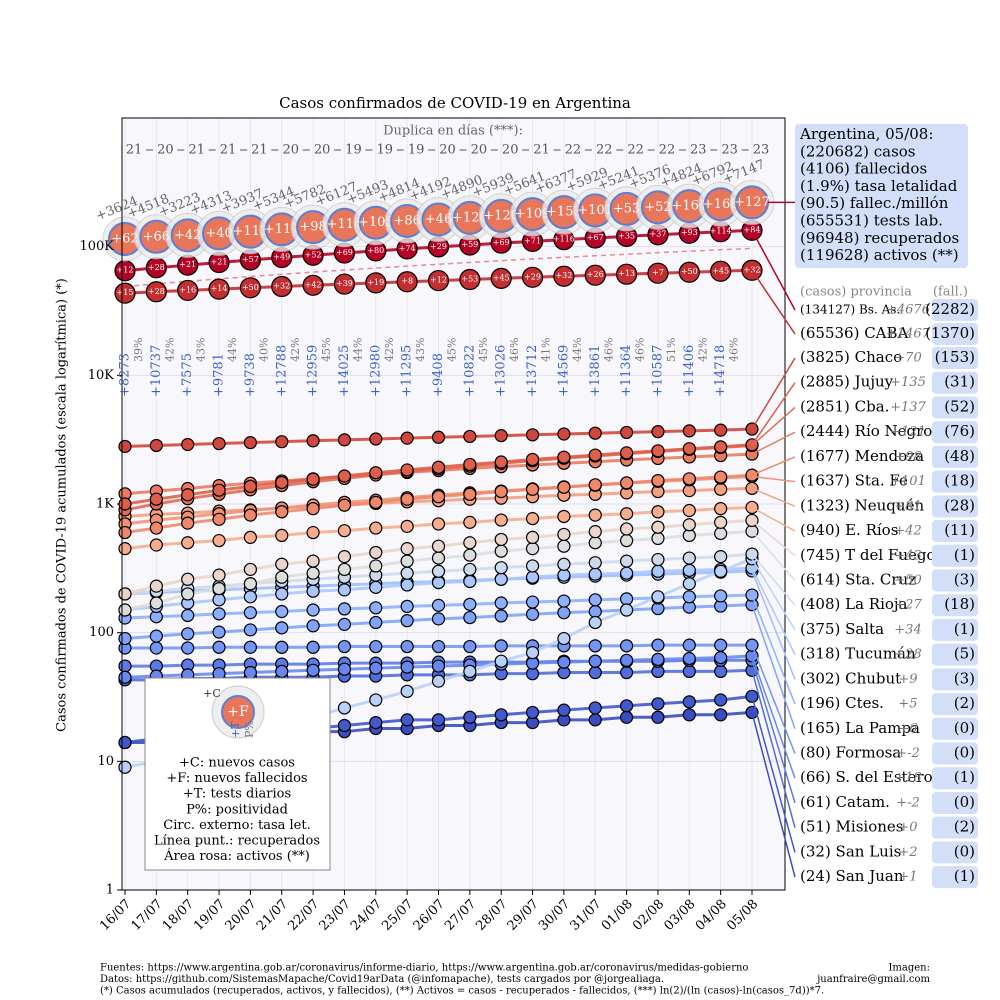 Image resolution: width=1000 pixels, height=1000 pixels. Describe the element at coordinates (218, 233) in the screenshot. I see `new-deaths-label: +40` at that location.